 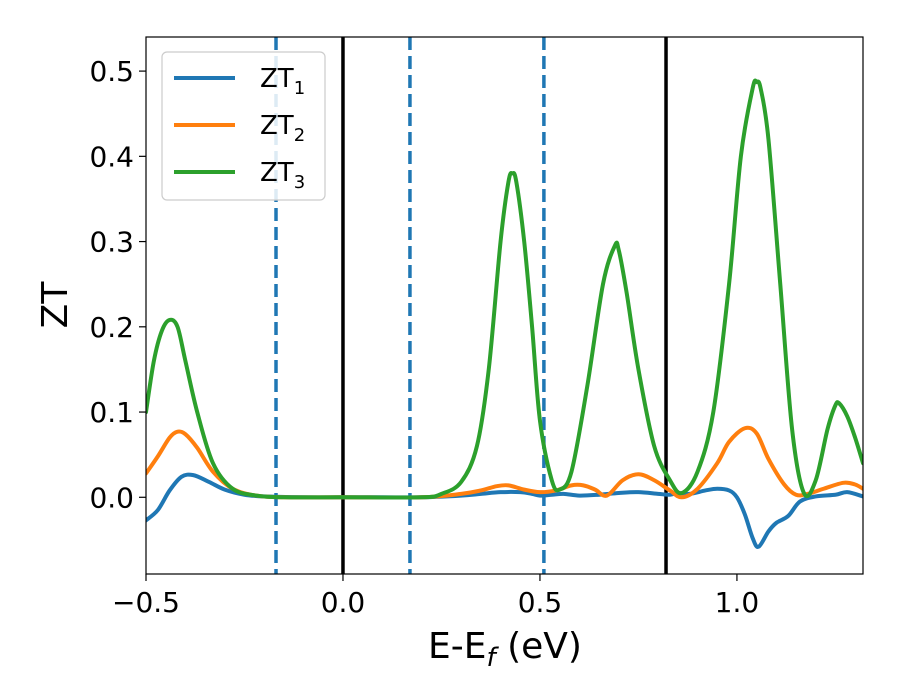 What do you see at coordinates (111, 71) in the screenshot?
I see `y-tick-label: 0.5` at bounding box center [111, 71].